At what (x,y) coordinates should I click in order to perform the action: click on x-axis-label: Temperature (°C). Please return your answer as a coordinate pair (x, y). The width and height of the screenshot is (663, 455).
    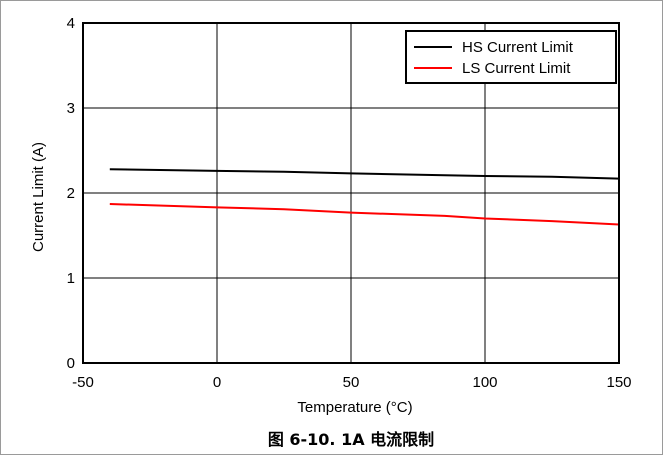
    Looking at the image, I should click on (354, 407).